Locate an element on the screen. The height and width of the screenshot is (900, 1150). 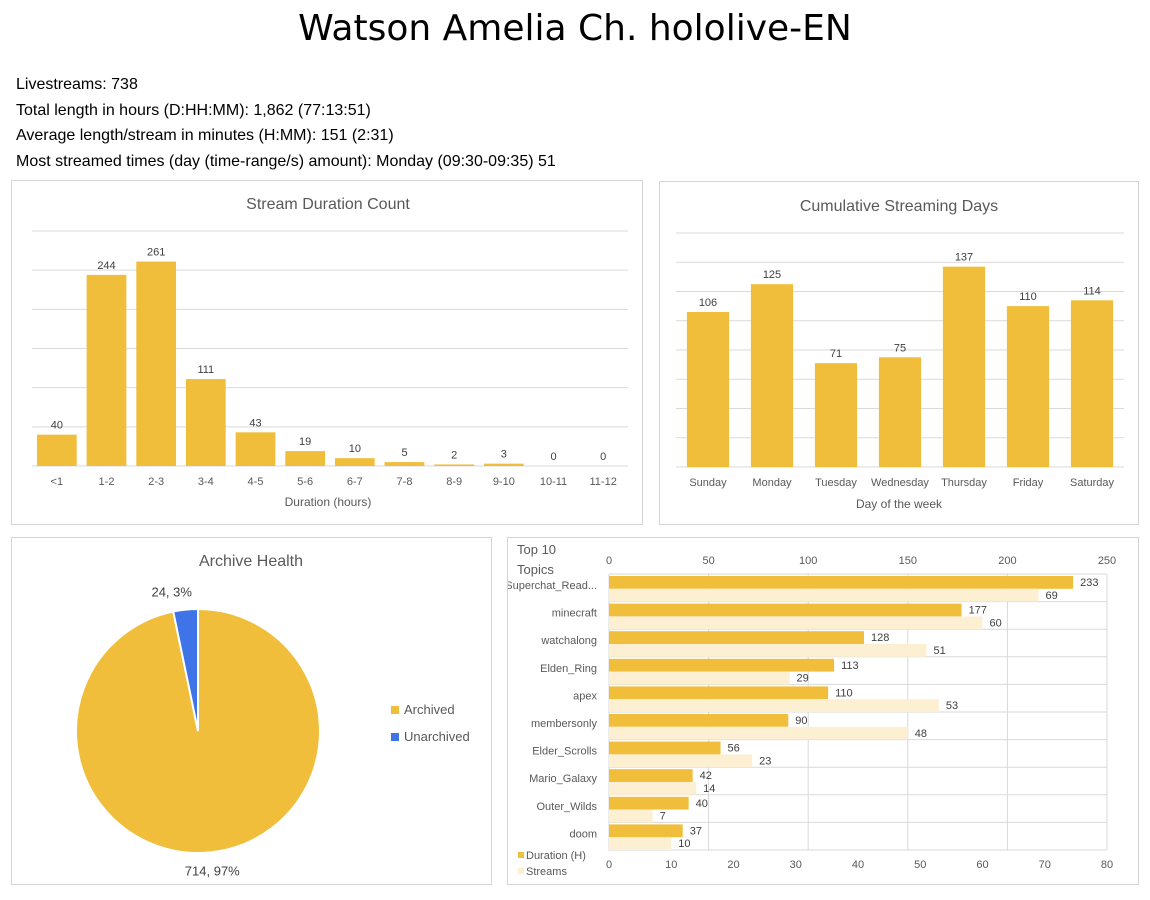
category-label: Elden_Ring is located at coordinates (568, 669).